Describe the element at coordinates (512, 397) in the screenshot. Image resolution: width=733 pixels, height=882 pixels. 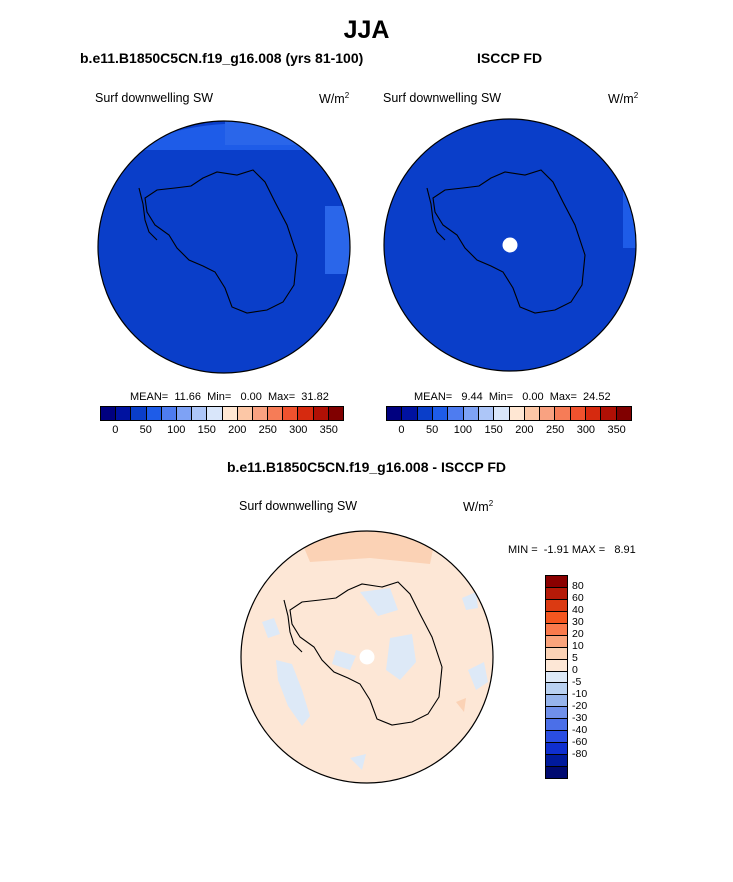
I see `obs-stats: MEAN= 9.44 Min= 0.00 Max= 24.52` at that location.